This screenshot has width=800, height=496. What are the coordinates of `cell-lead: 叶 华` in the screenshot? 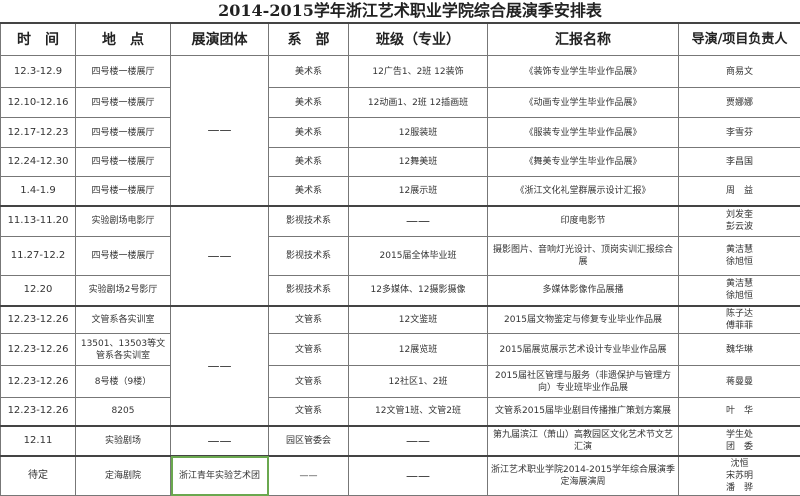 It's located at (739, 412).